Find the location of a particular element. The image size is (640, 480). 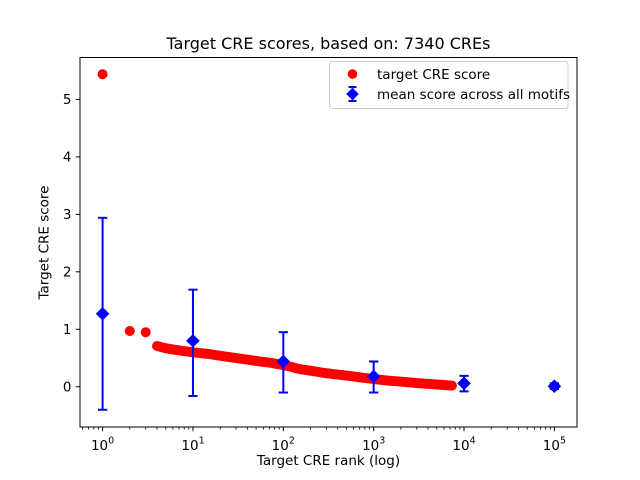

legend-diamond-marker is located at coordinates (352, 94).